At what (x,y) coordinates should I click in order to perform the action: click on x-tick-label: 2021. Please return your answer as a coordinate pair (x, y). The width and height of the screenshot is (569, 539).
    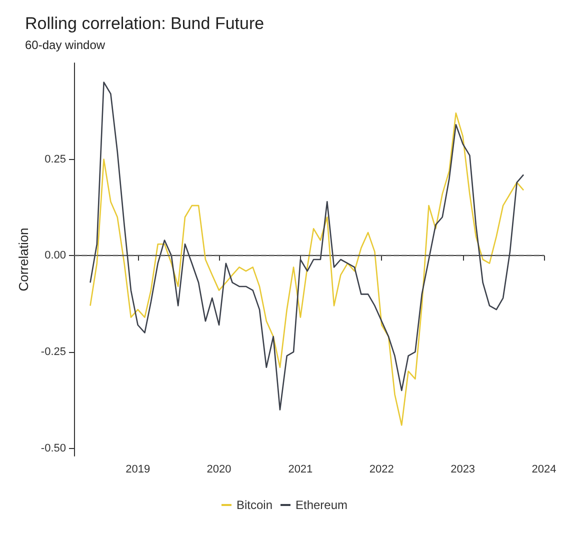
    Looking at the image, I should click on (300, 470).